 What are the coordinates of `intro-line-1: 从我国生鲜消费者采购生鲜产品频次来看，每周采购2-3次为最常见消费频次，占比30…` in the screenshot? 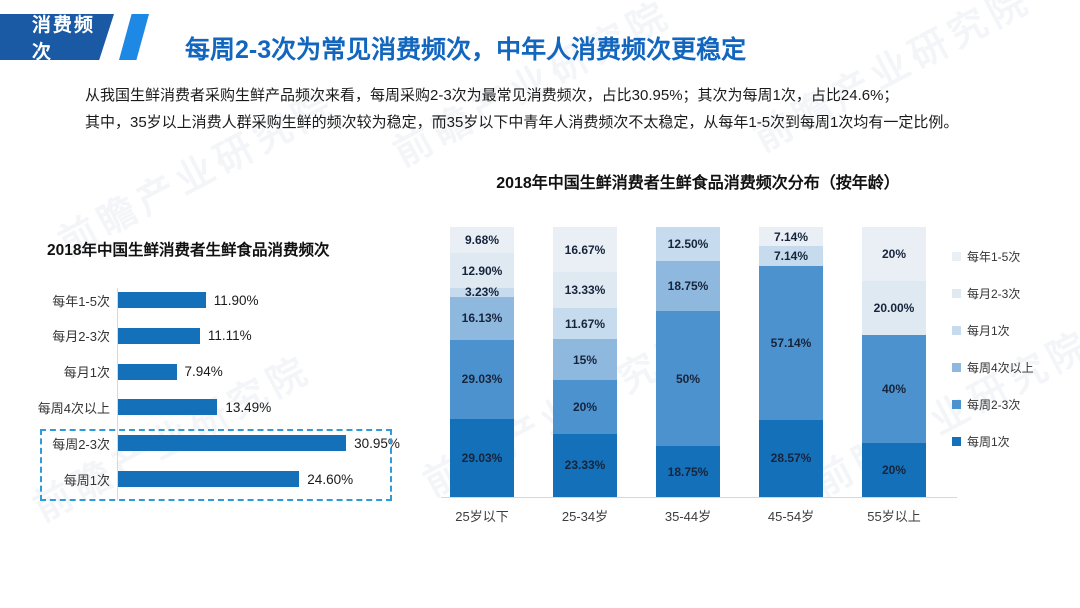 It's located at (492, 95).